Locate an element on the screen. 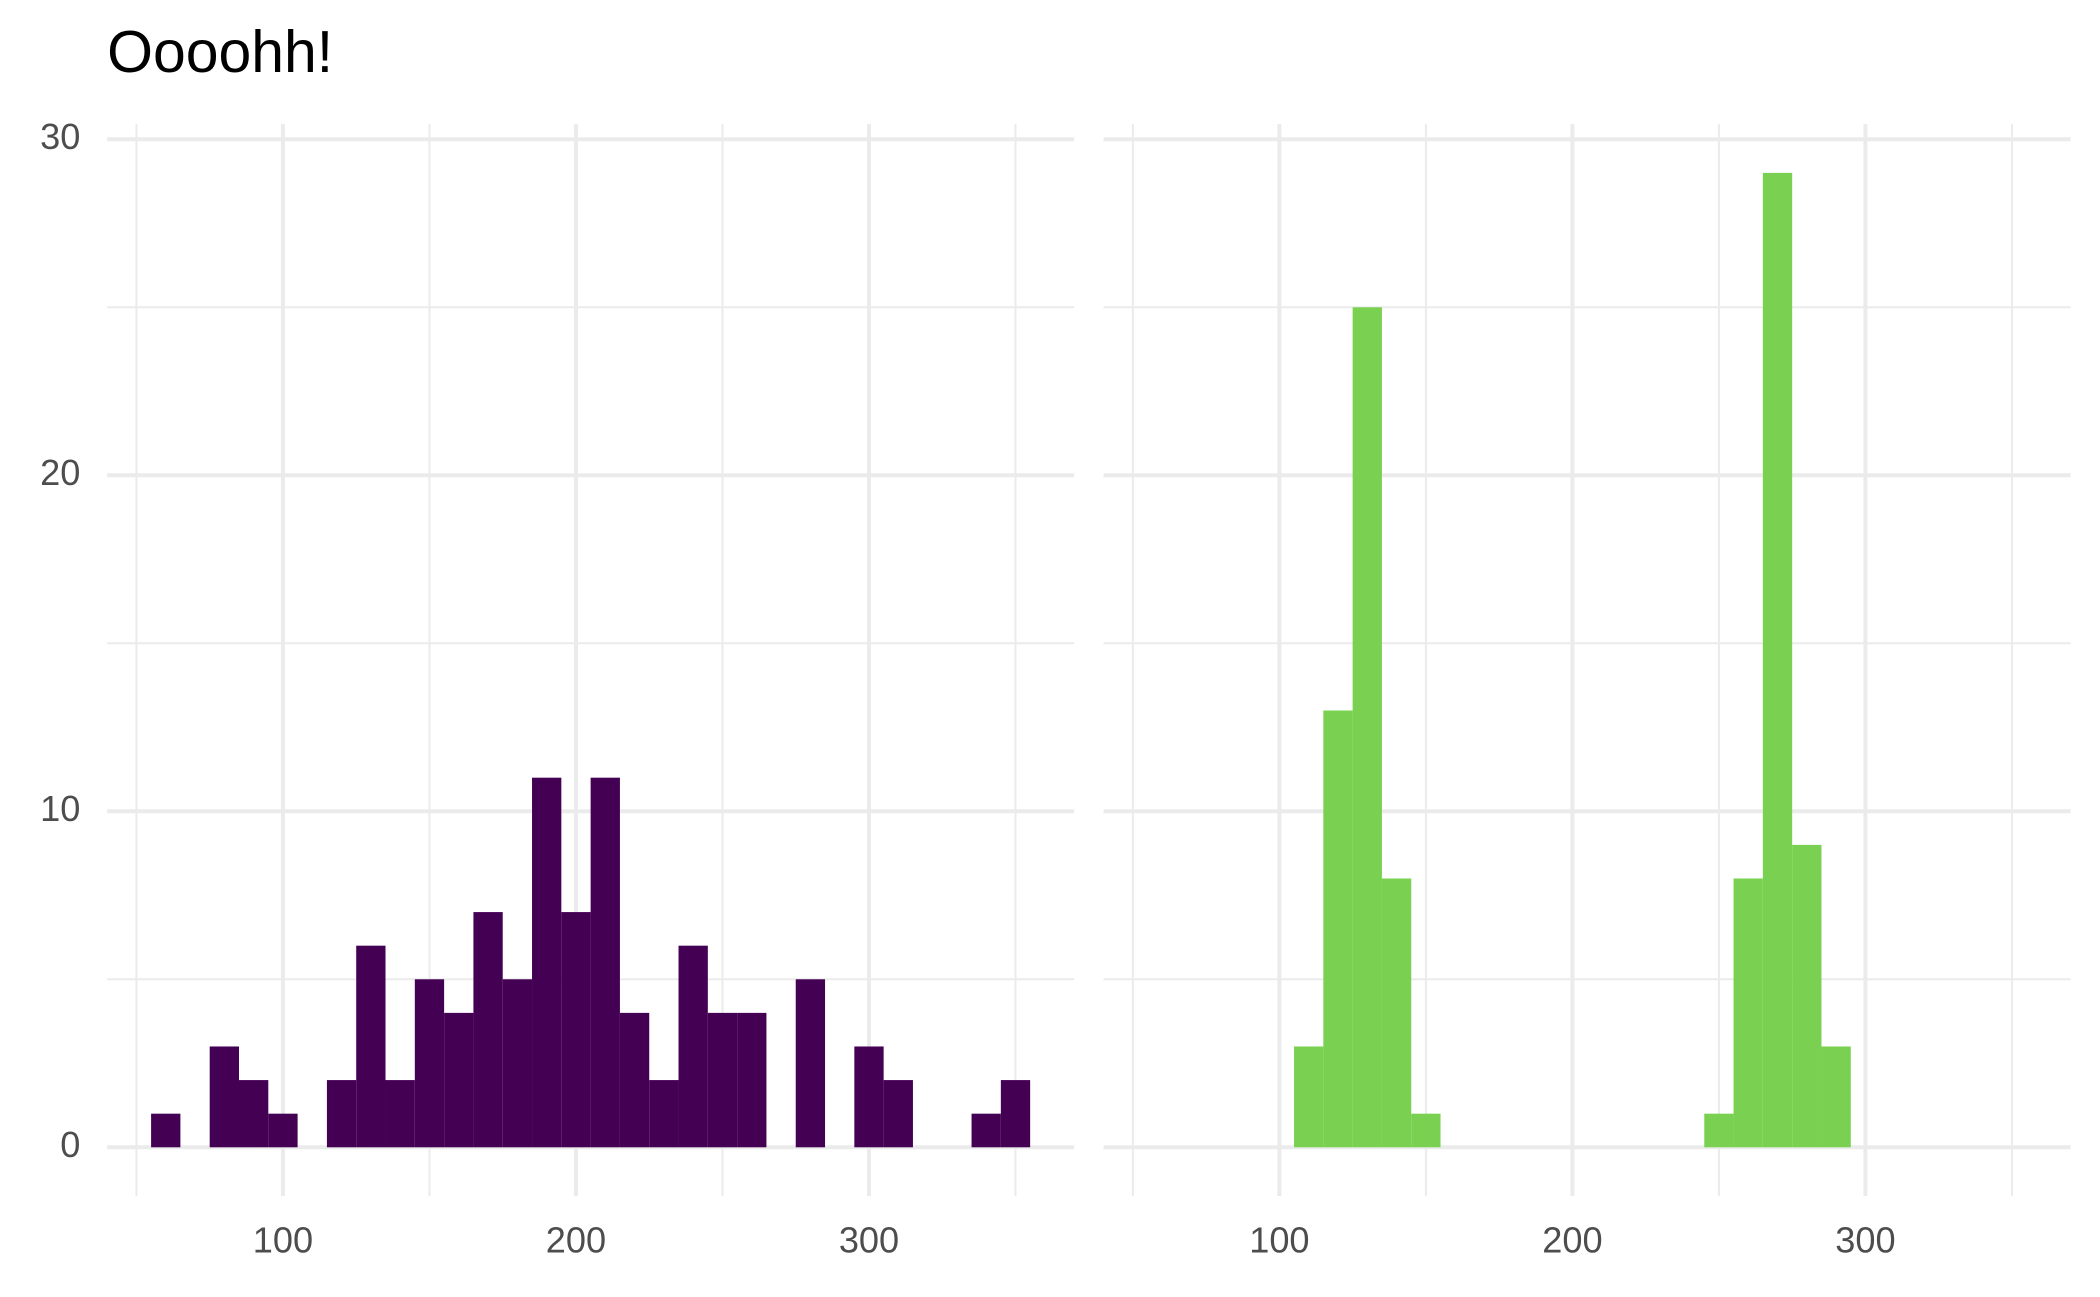 The image size is (2100, 1297). y-tick-label: 20 is located at coordinates (60, 472).